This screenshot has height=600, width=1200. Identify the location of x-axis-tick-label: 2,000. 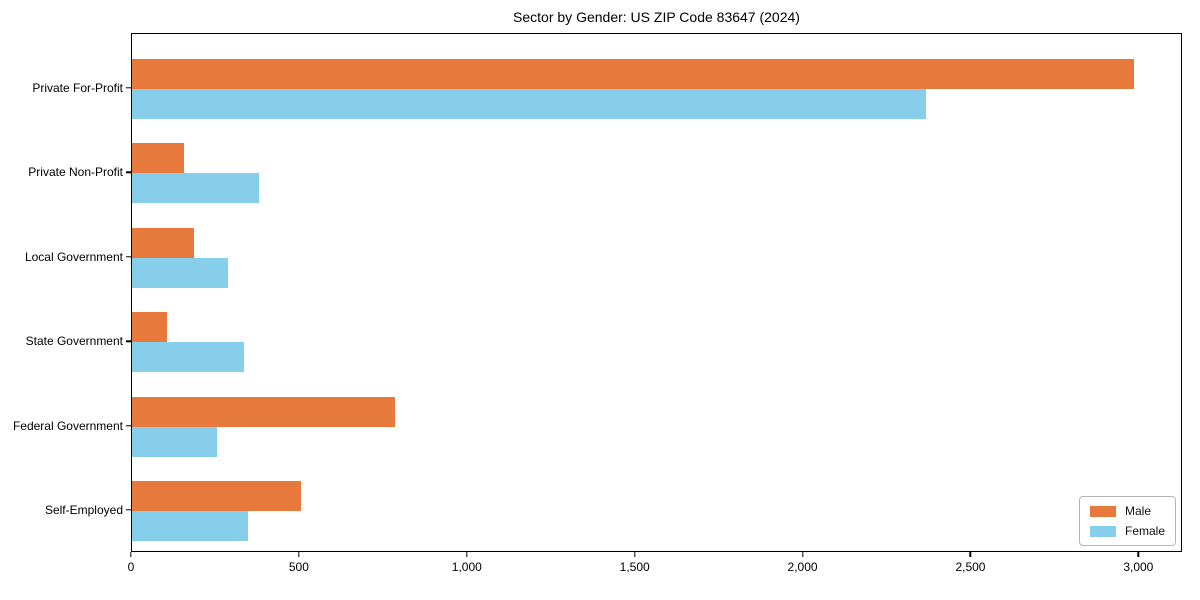
(802, 567).